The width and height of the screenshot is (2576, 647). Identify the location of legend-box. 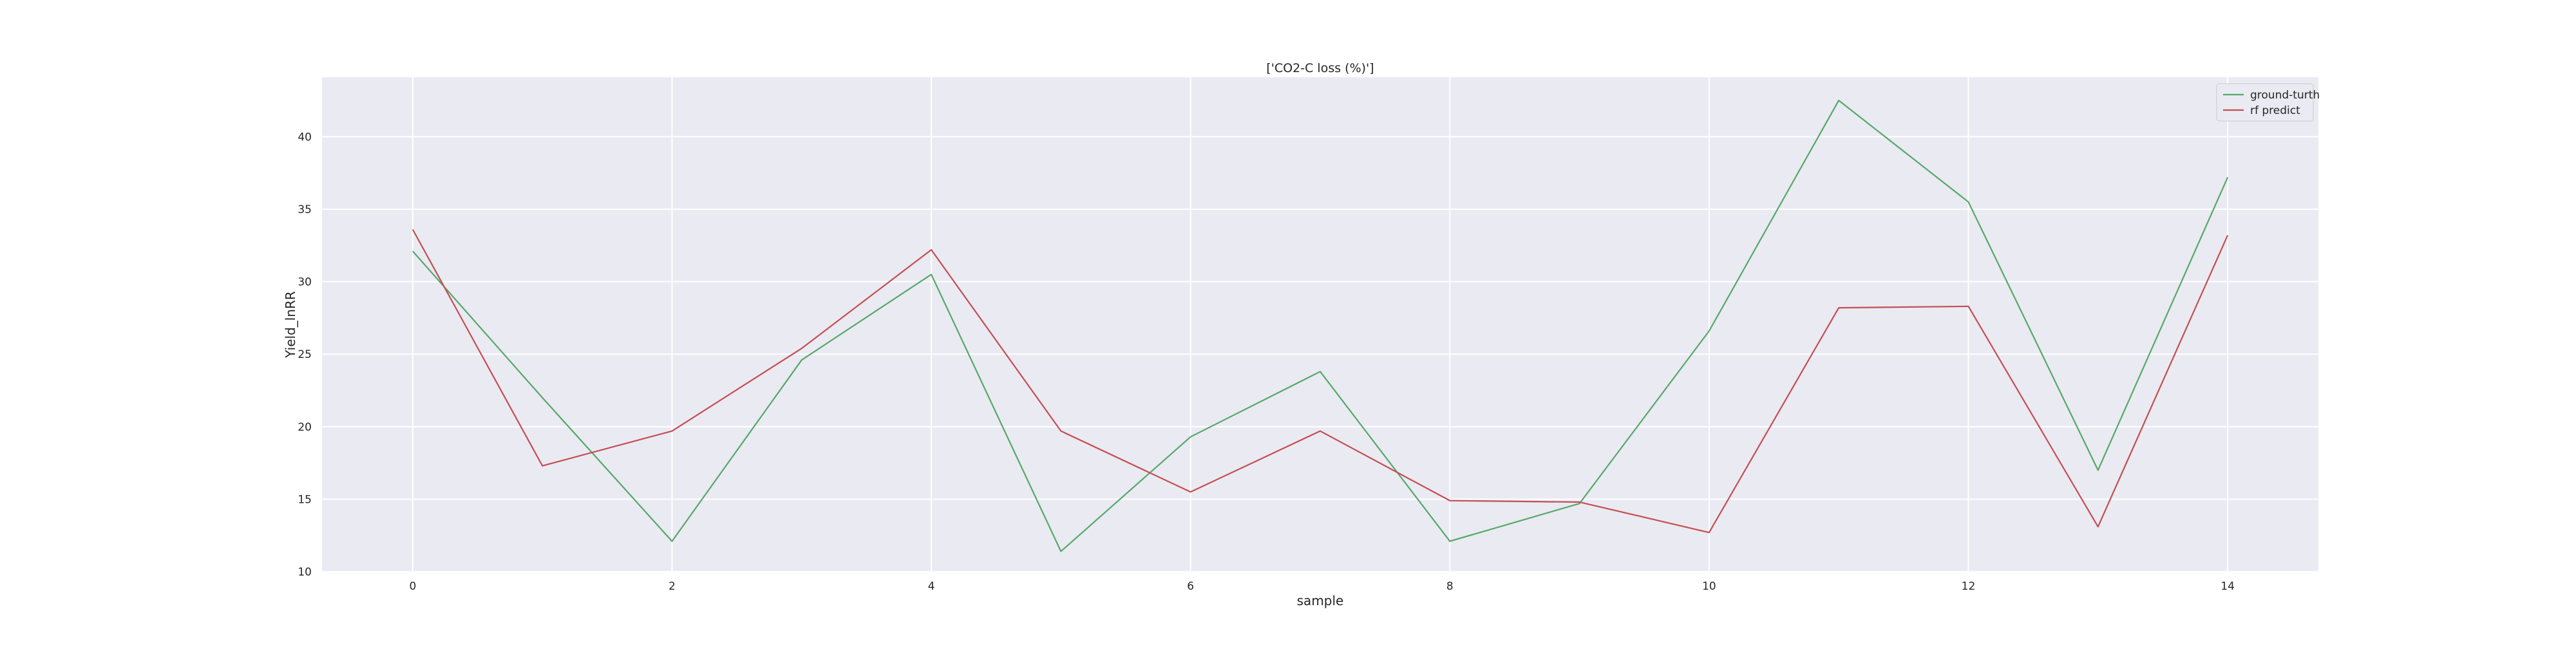
(2265, 102).